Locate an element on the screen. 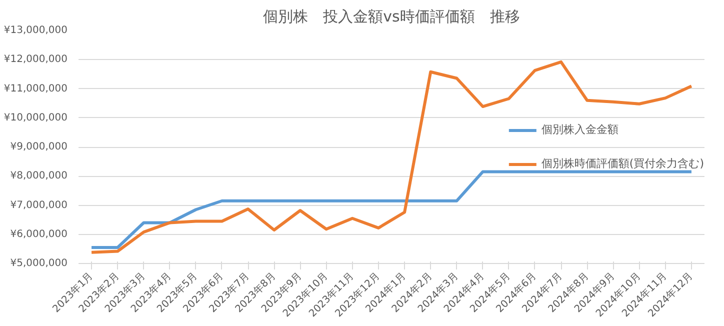 This screenshot has width=724, height=326. chart-title: 個別株 投入金額vs時価評価額 推移 is located at coordinates (391, 17).